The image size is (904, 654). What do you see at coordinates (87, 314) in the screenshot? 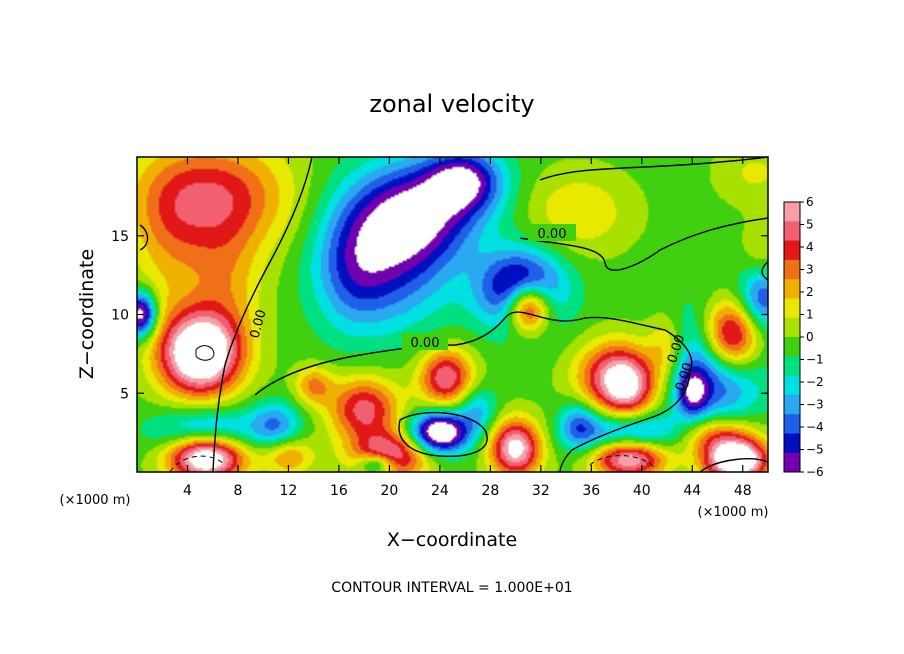
I see `y-axis-label: Z−coordinate` at bounding box center [87, 314].